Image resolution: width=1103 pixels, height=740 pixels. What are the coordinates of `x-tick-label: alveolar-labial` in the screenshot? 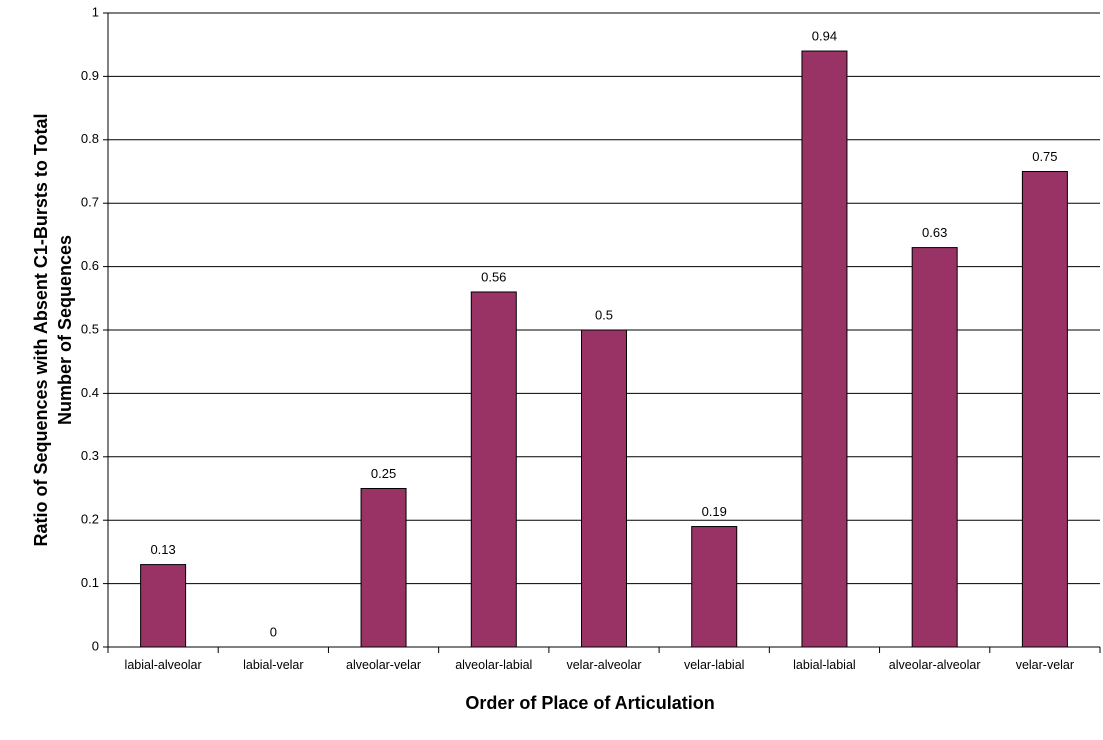 It's located at (494, 665).